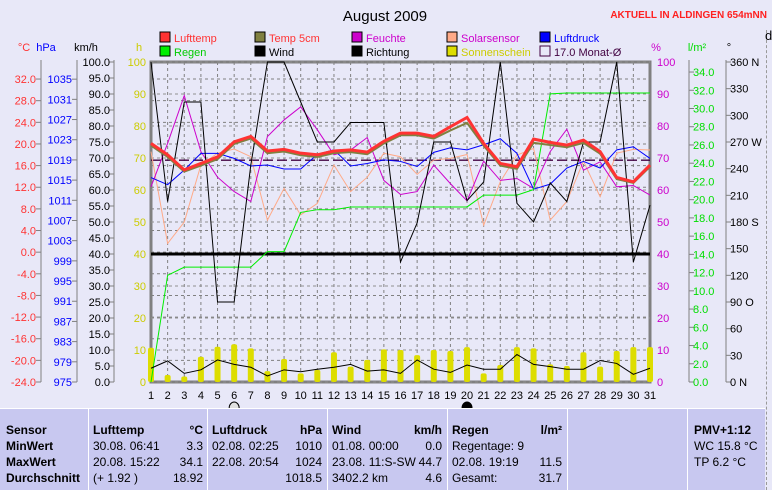 This screenshot has width=772, height=490. Describe the element at coordinates (99, 255) in the screenshot. I see `wind-tick-label: 40.0` at that location.